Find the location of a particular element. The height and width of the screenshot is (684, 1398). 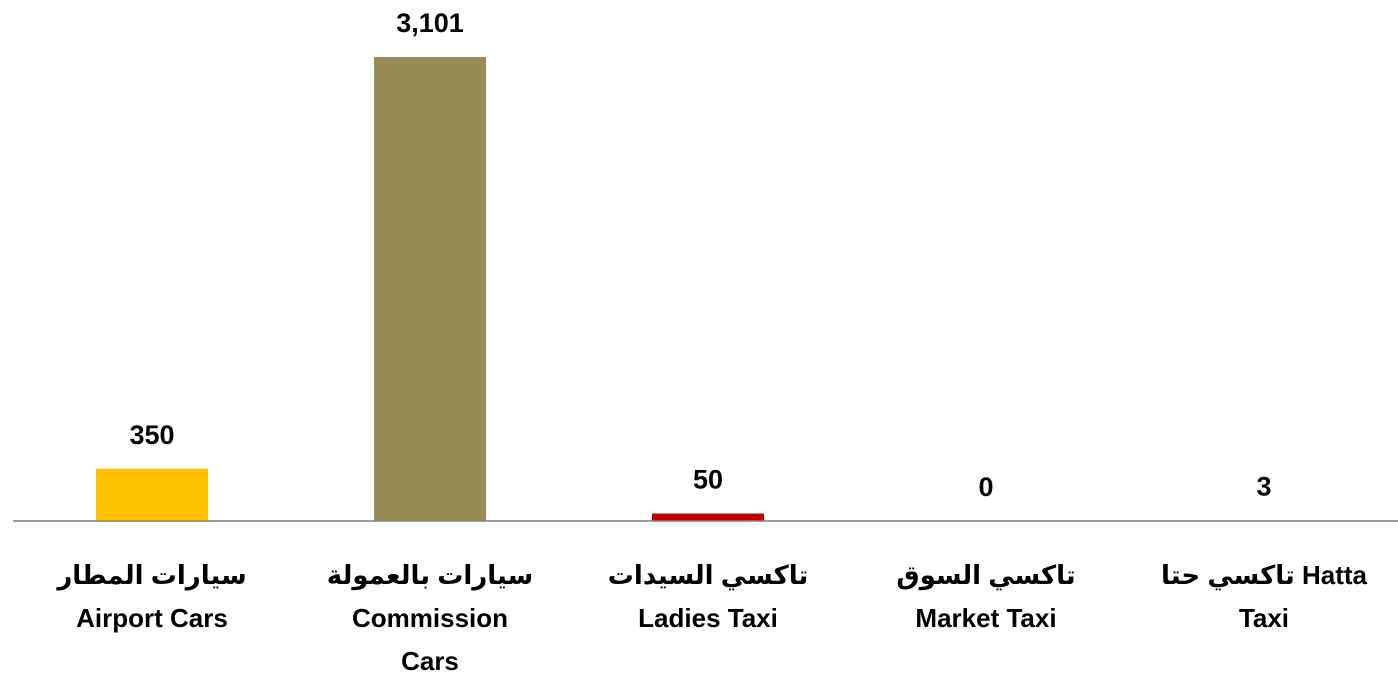

category-label: تاكسي السوق is located at coordinates (985, 575).